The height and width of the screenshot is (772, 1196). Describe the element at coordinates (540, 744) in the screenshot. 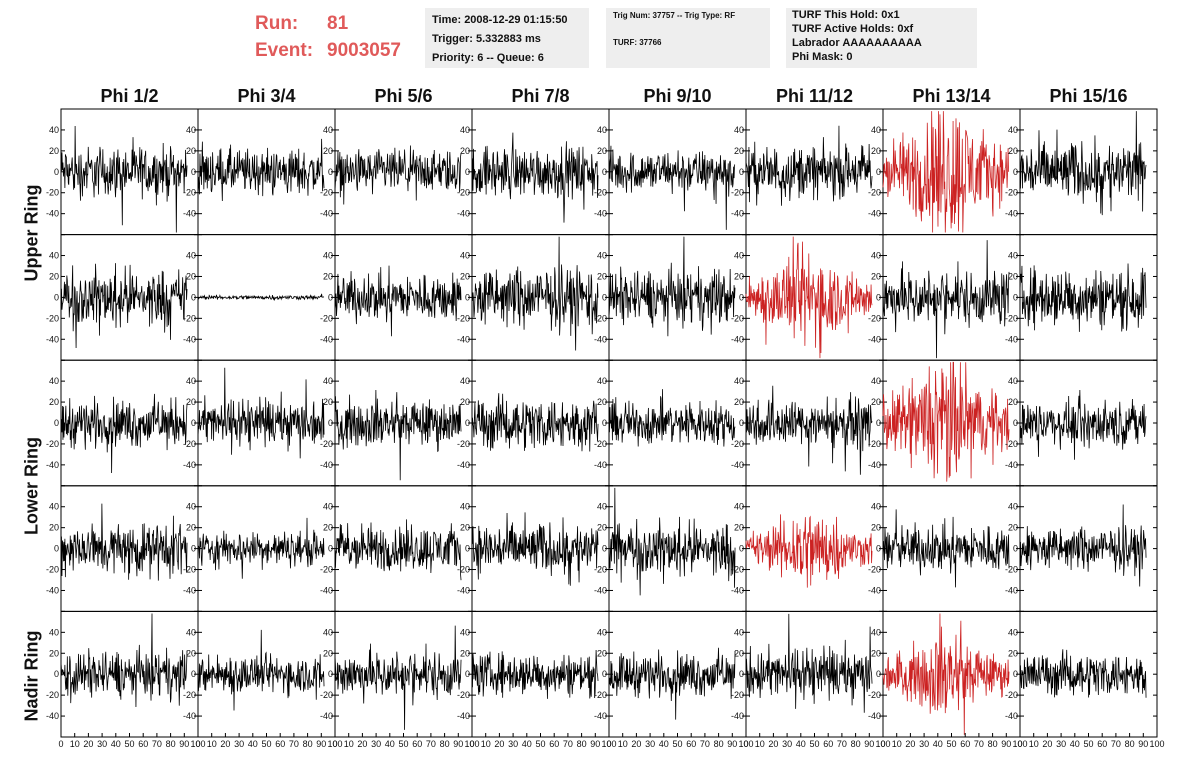

I see `x-tick-label: 50` at that location.